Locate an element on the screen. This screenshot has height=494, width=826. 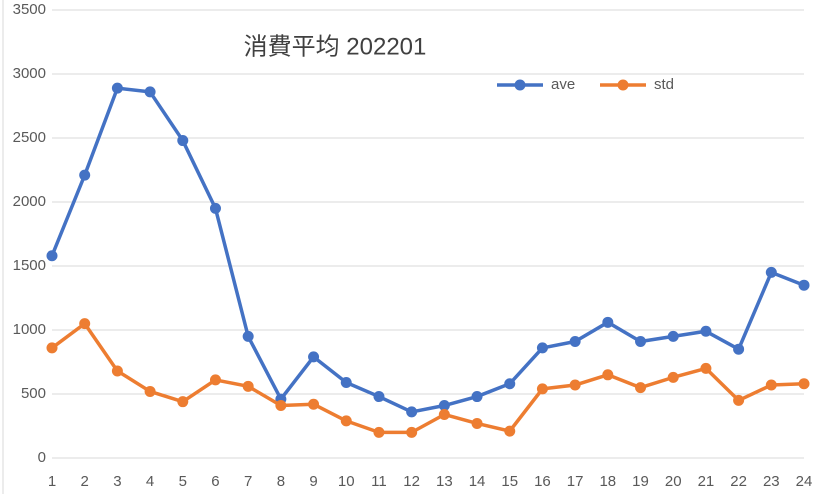
x-tick-label: 20 is located at coordinates (673, 481).